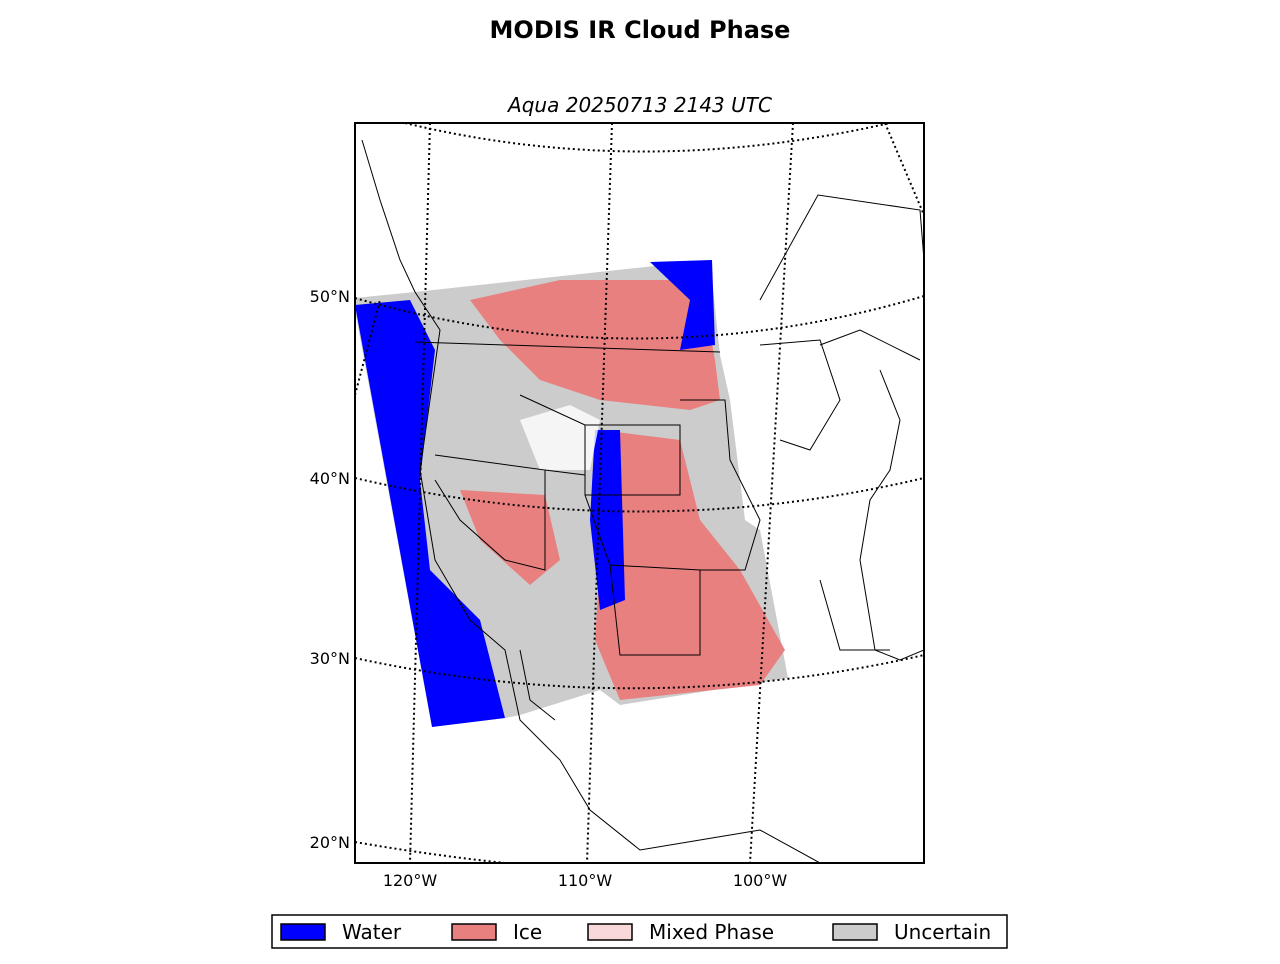  I want to click on lat-label: 30°N, so click(330, 658).